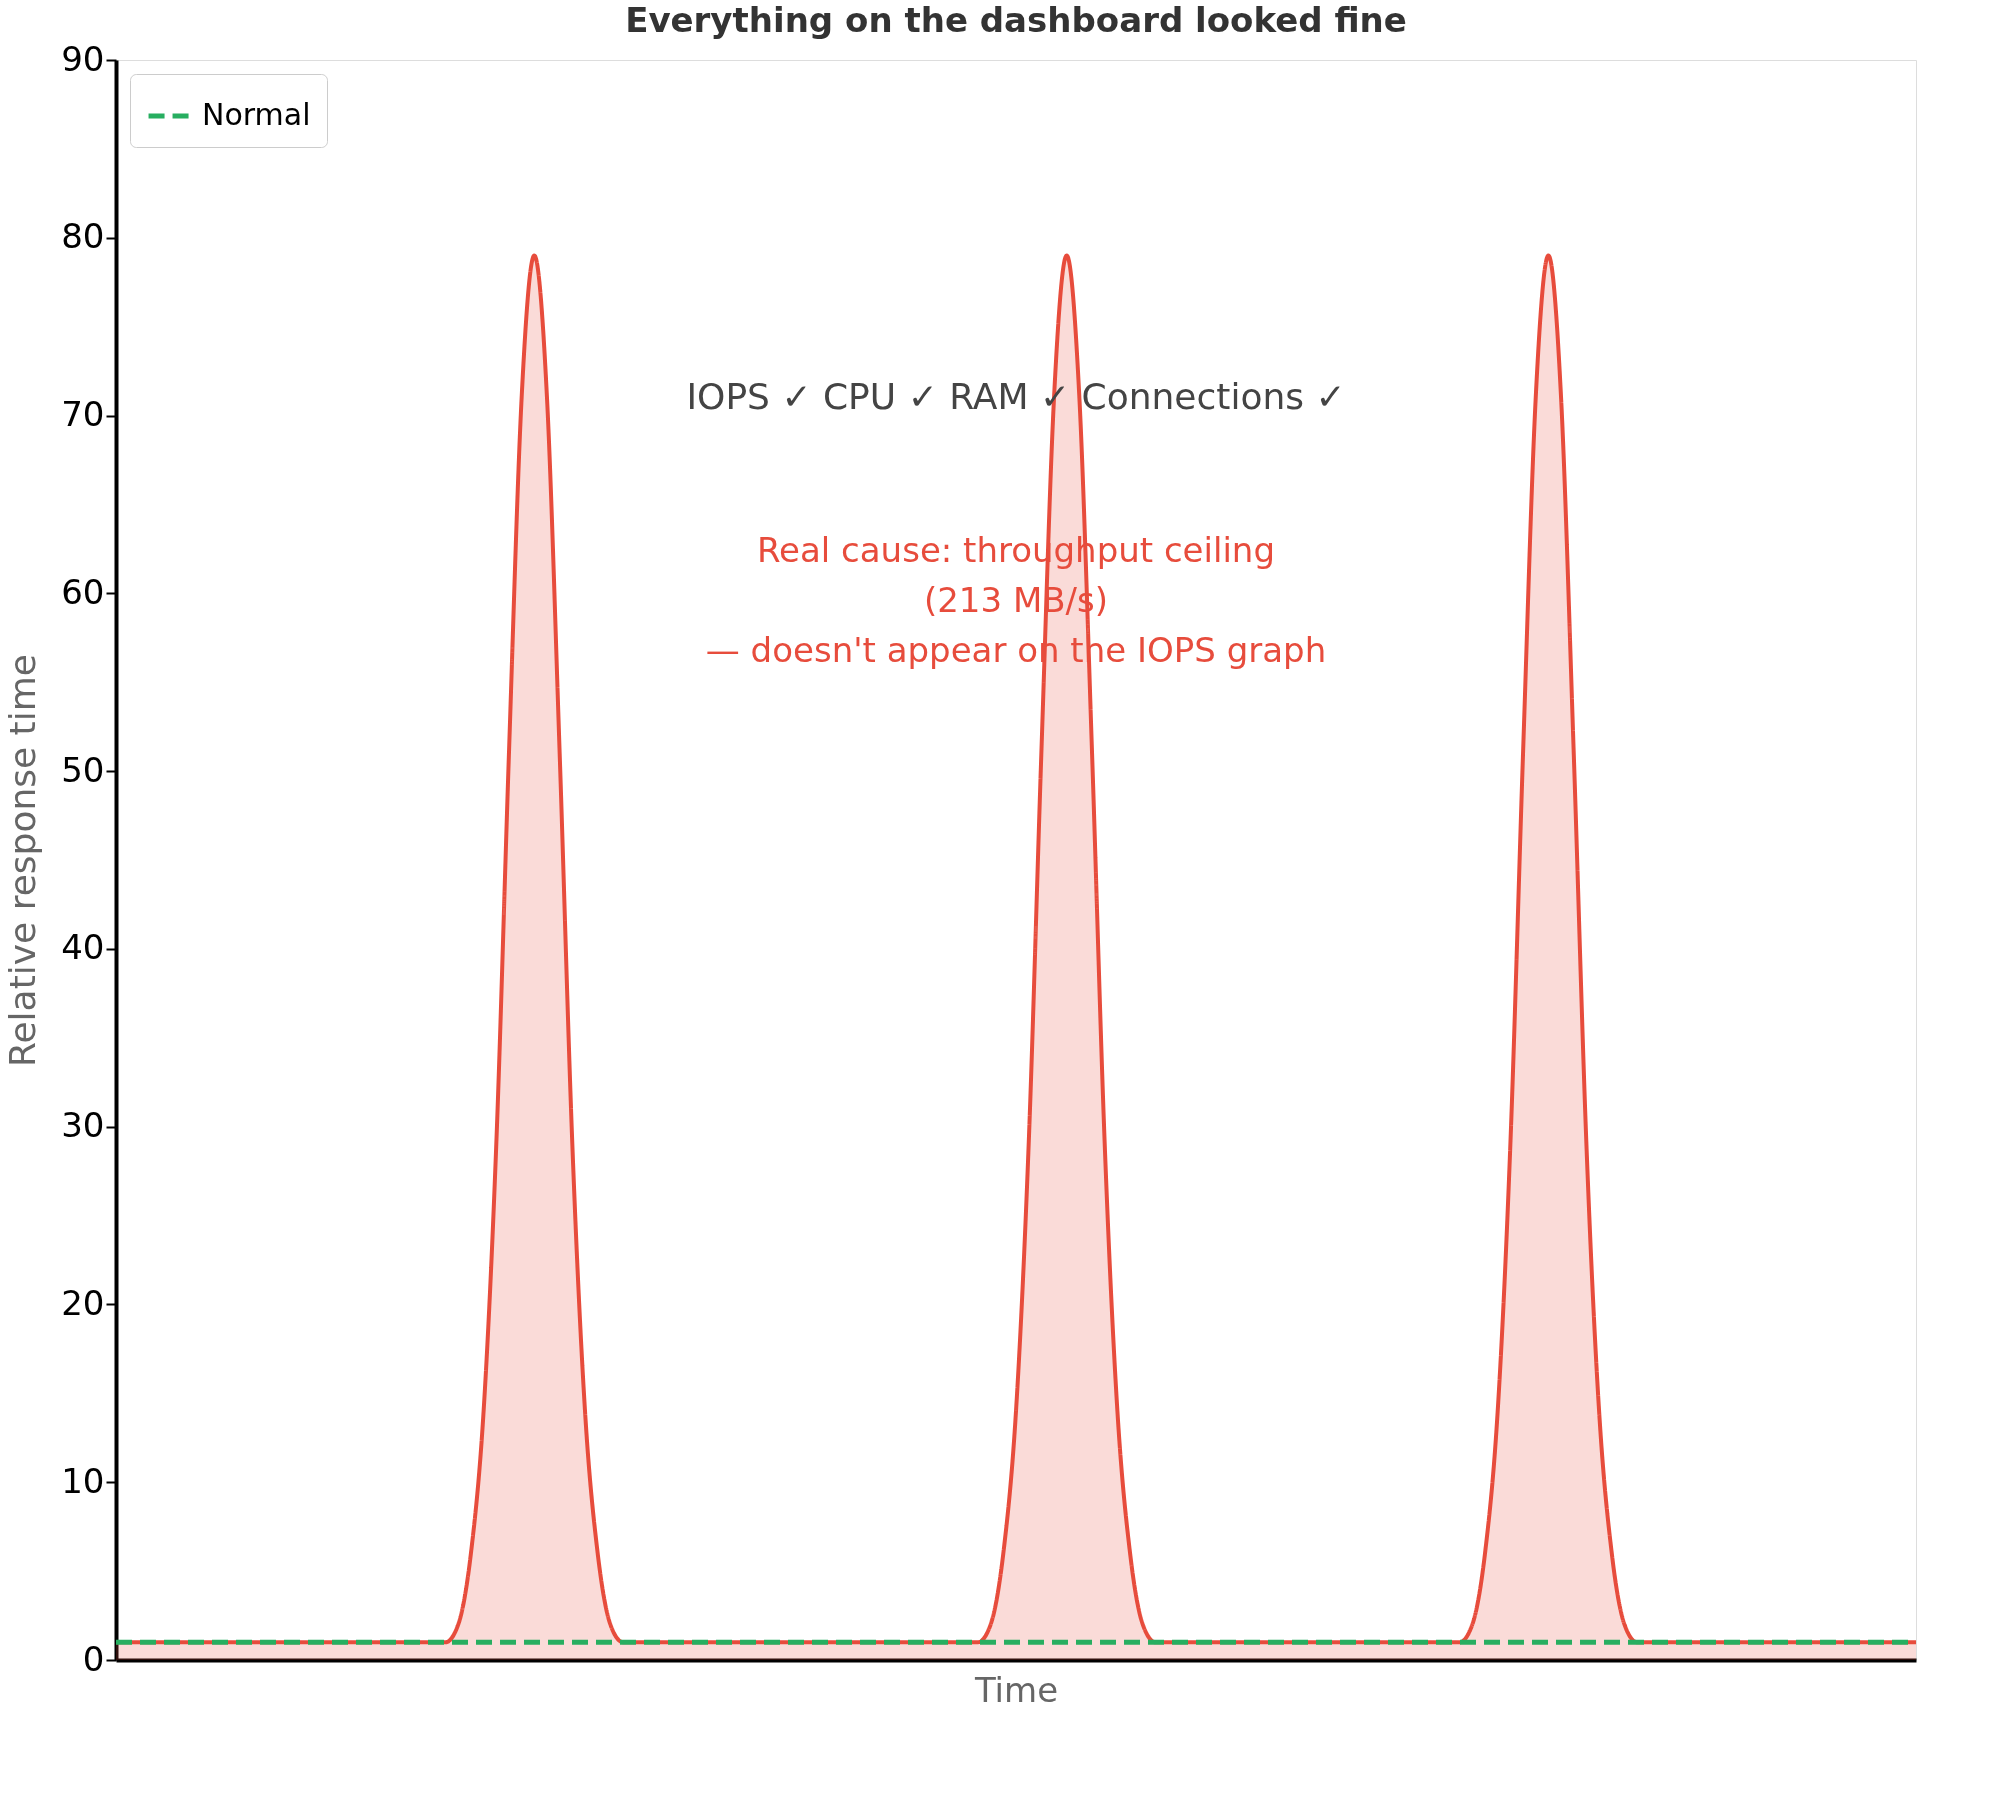 This screenshot has width=1994, height=1795. What do you see at coordinates (83, 591) in the screenshot?
I see `y-tick-label: 60` at bounding box center [83, 591].